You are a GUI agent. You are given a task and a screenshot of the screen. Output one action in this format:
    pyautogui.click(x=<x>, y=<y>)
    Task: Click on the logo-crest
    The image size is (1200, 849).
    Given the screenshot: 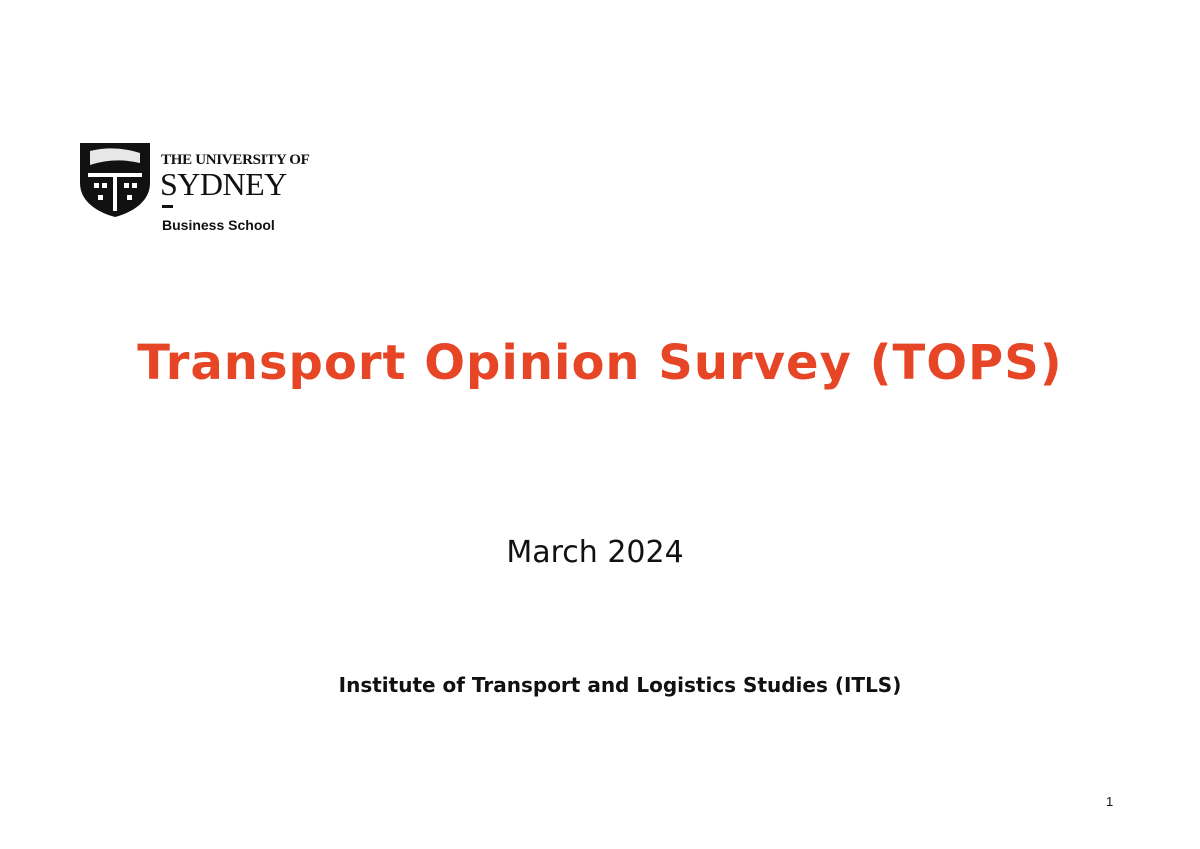 What is the action you would take?
    pyautogui.click(x=115, y=180)
    